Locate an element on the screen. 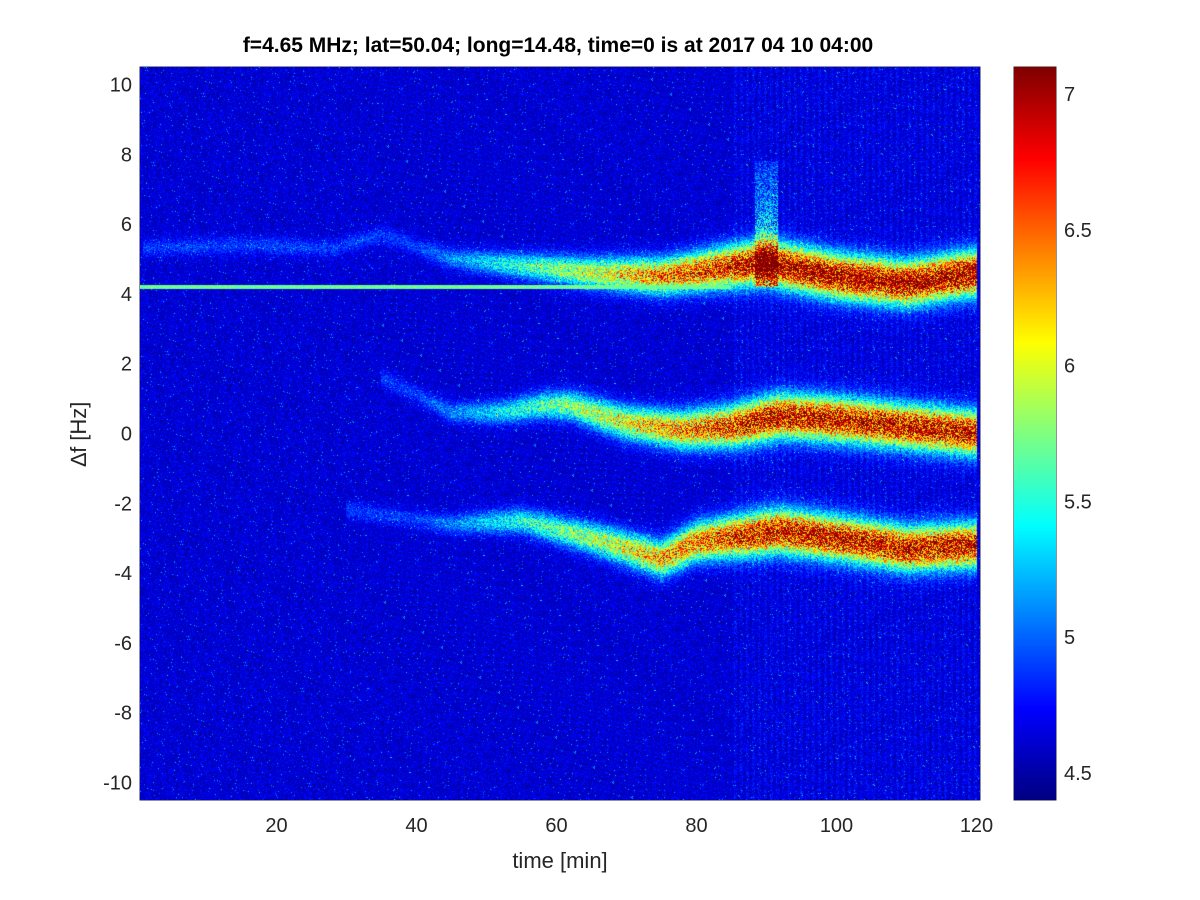  y-tick-label: -2 is located at coordinates (123, 504).